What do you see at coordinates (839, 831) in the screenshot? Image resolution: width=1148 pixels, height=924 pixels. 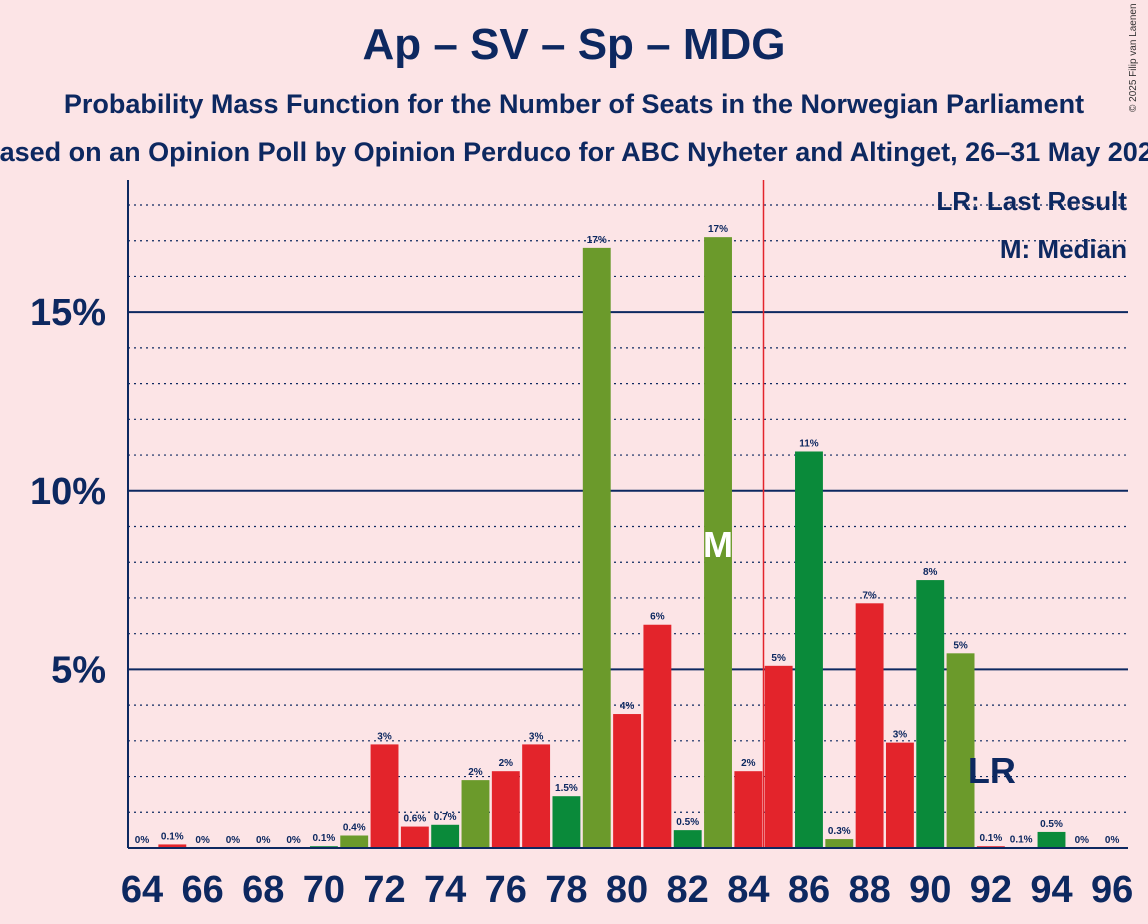 I see `bar-value-label: 0.3%` at bounding box center [839, 831].